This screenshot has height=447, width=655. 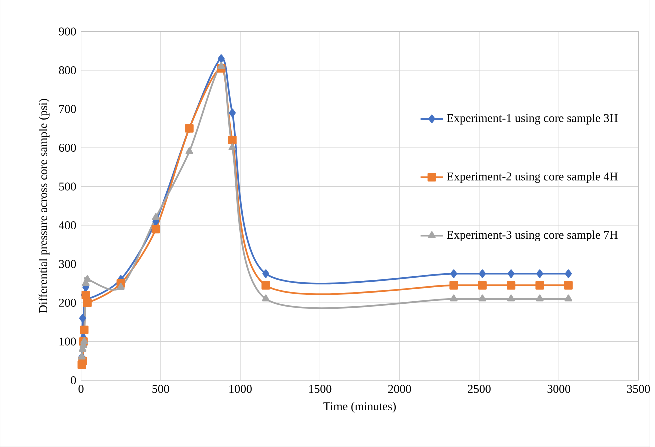 I want to click on y-tick-label: 0, so click(x=73, y=380).